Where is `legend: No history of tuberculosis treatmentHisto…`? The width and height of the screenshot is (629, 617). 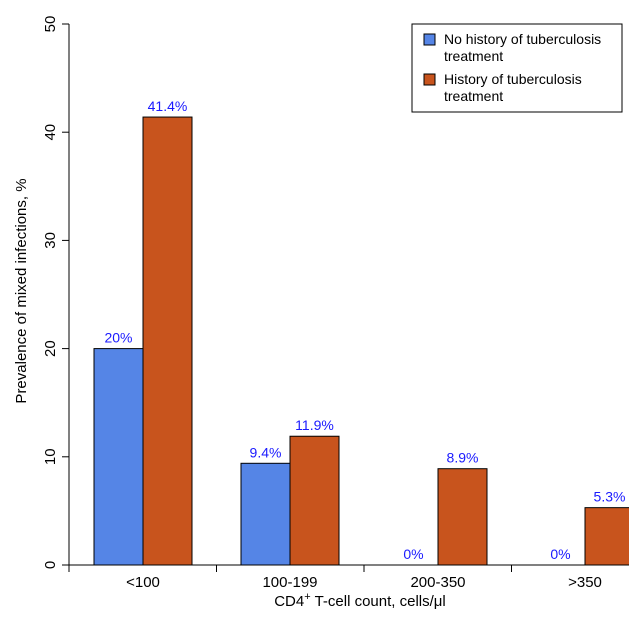
legend: No history of tuberculosis treatmentHisto… is located at coordinates (517, 68).